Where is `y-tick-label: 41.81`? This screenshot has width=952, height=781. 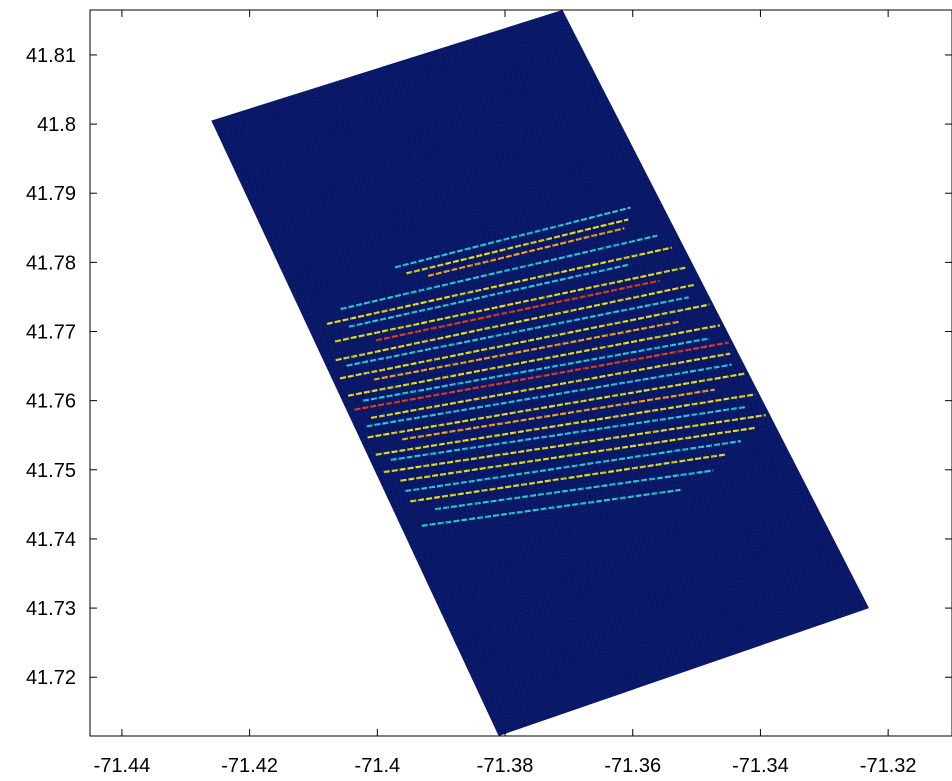
y-tick-label: 41.81 is located at coordinates (51, 56).